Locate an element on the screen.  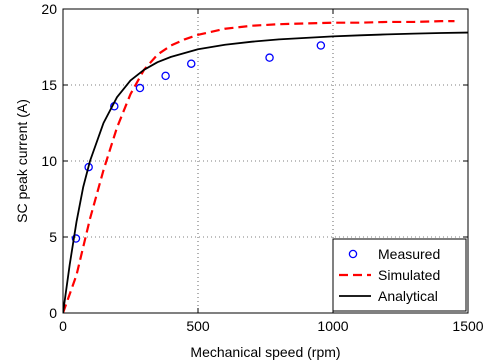
y-tick-label: 10 is located at coordinates (49, 161).